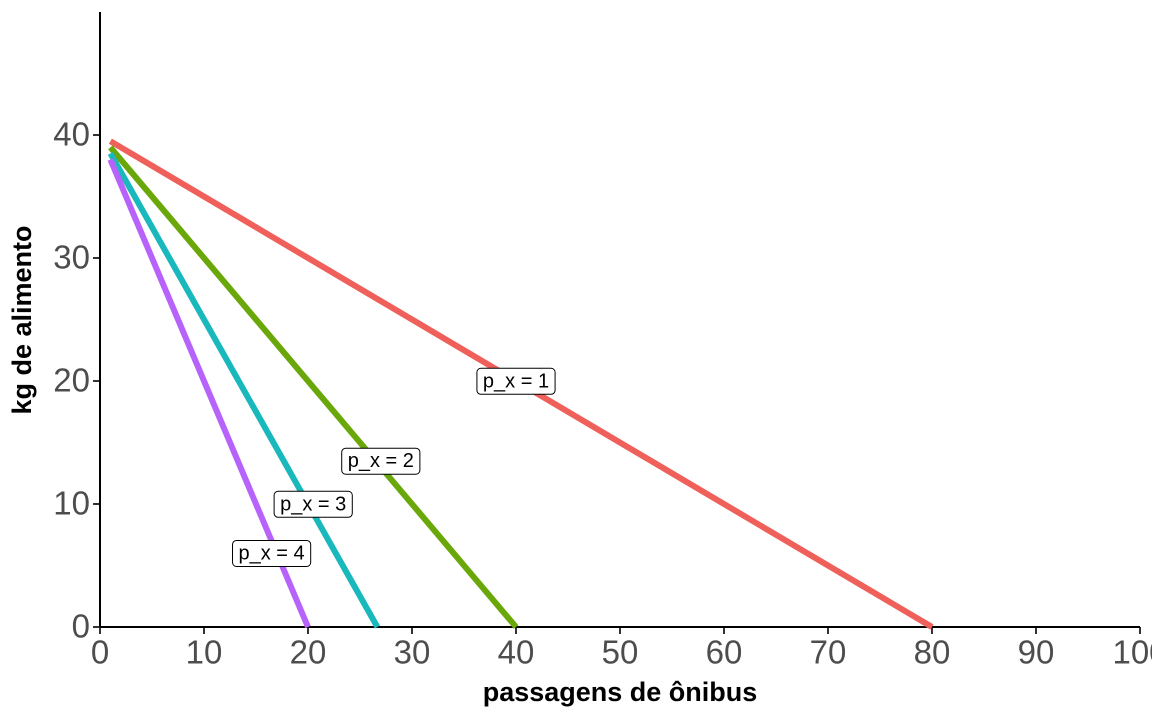 The image size is (1152, 720). Describe the element at coordinates (724, 652) in the screenshot. I see `x-tick-label: 60` at that location.